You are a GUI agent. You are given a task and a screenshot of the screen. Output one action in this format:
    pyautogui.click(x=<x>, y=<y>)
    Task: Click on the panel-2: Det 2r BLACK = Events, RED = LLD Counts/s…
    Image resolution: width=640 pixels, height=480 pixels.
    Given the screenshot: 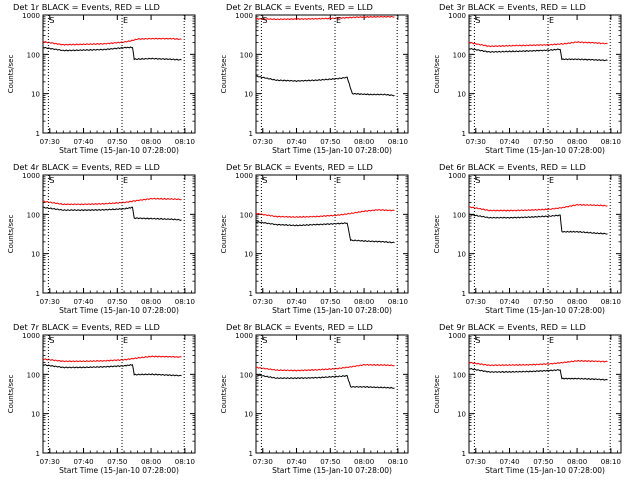 What is the action you would take?
    pyautogui.click(x=314, y=78)
    